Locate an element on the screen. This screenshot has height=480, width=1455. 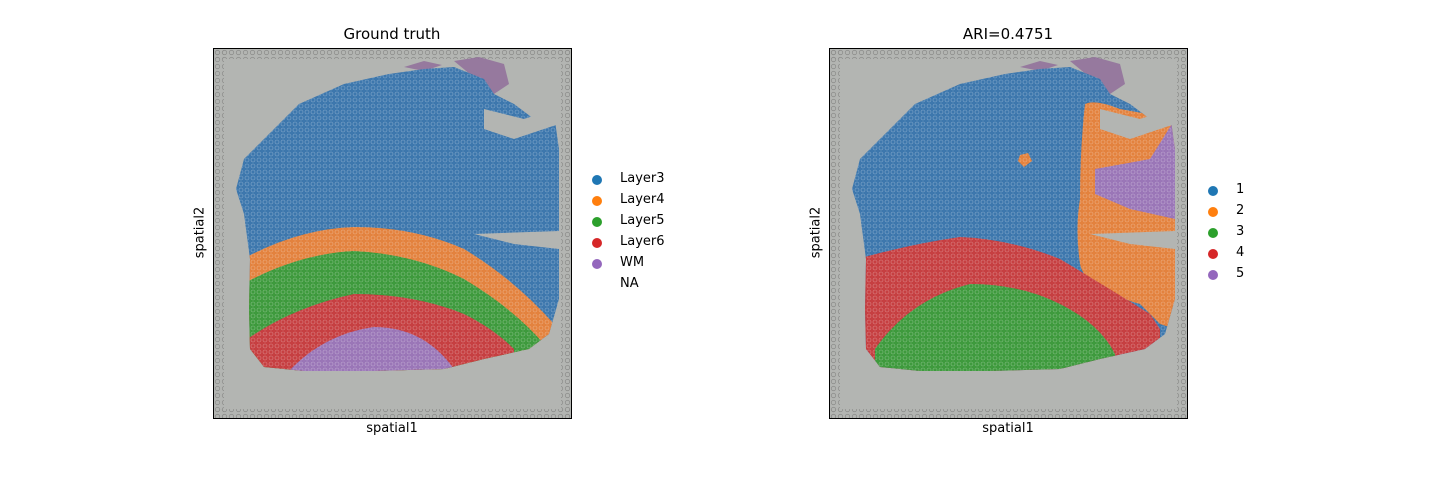
legend-label: Layer5 is located at coordinates (642, 220).